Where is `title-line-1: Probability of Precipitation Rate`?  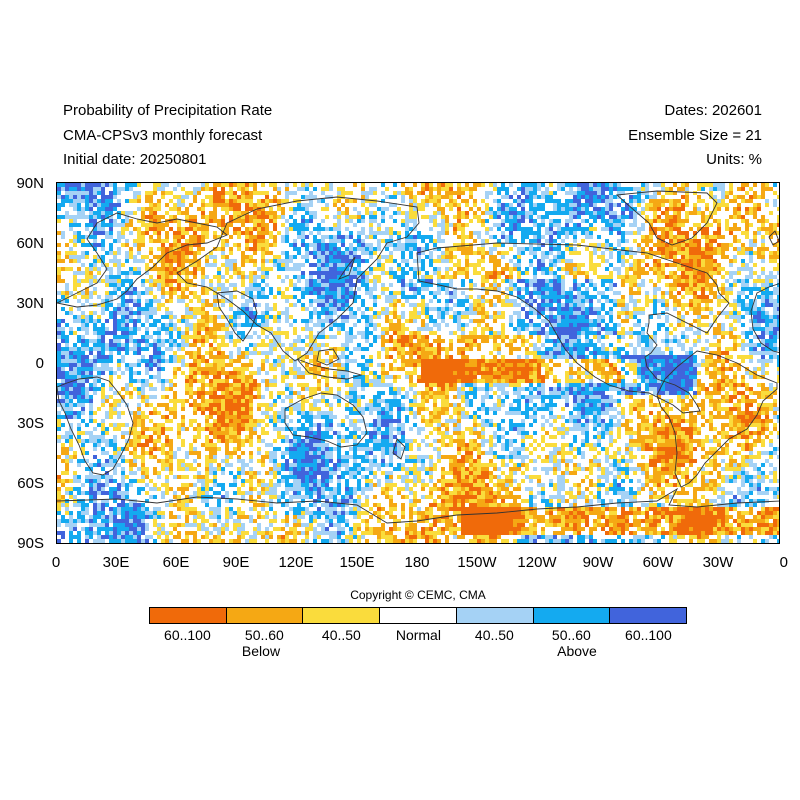
title-line-1: Probability of Precipitation Rate is located at coordinates (168, 110).